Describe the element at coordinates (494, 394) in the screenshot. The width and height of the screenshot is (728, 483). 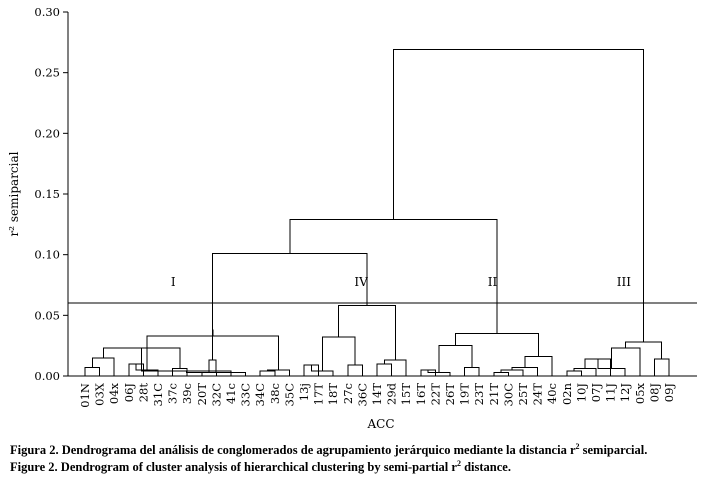
I see `leaf-label-21t: 21T` at that location.